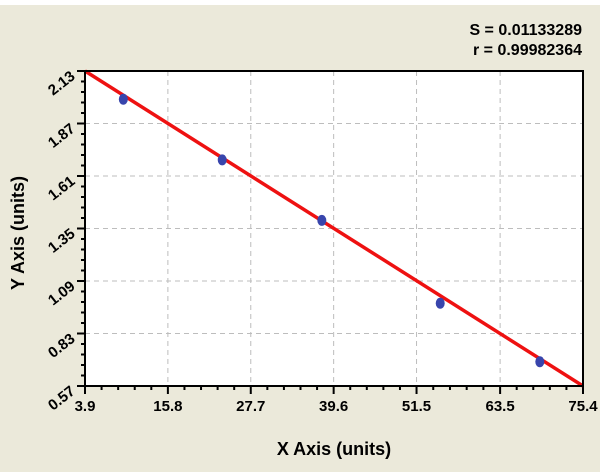  I want to click on x-tick-label: 39.6, so click(333, 406).